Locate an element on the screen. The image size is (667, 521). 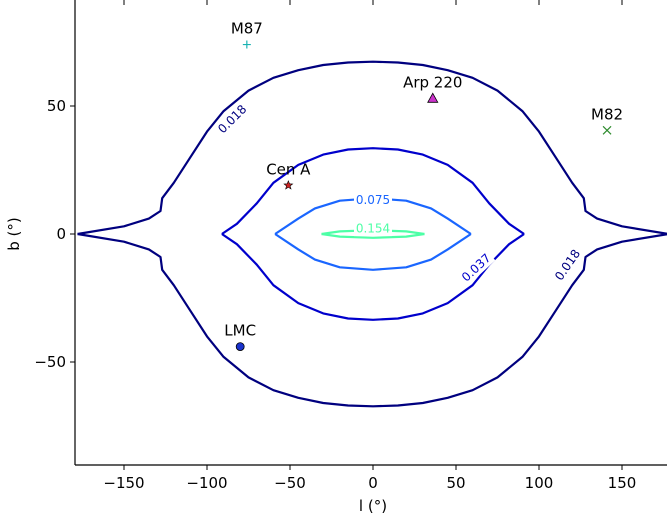
x-tick-label: 0 is located at coordinates (373, 483).